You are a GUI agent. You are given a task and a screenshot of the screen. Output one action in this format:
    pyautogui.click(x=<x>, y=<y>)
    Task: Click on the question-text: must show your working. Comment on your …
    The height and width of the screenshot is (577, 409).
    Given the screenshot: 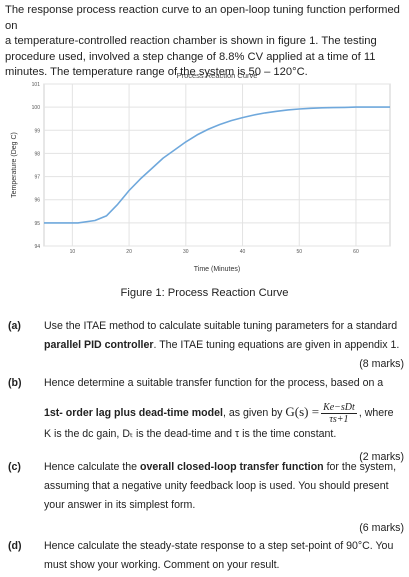 What is the action you would take?
    pyautogui.click(x=162, y=565)
    